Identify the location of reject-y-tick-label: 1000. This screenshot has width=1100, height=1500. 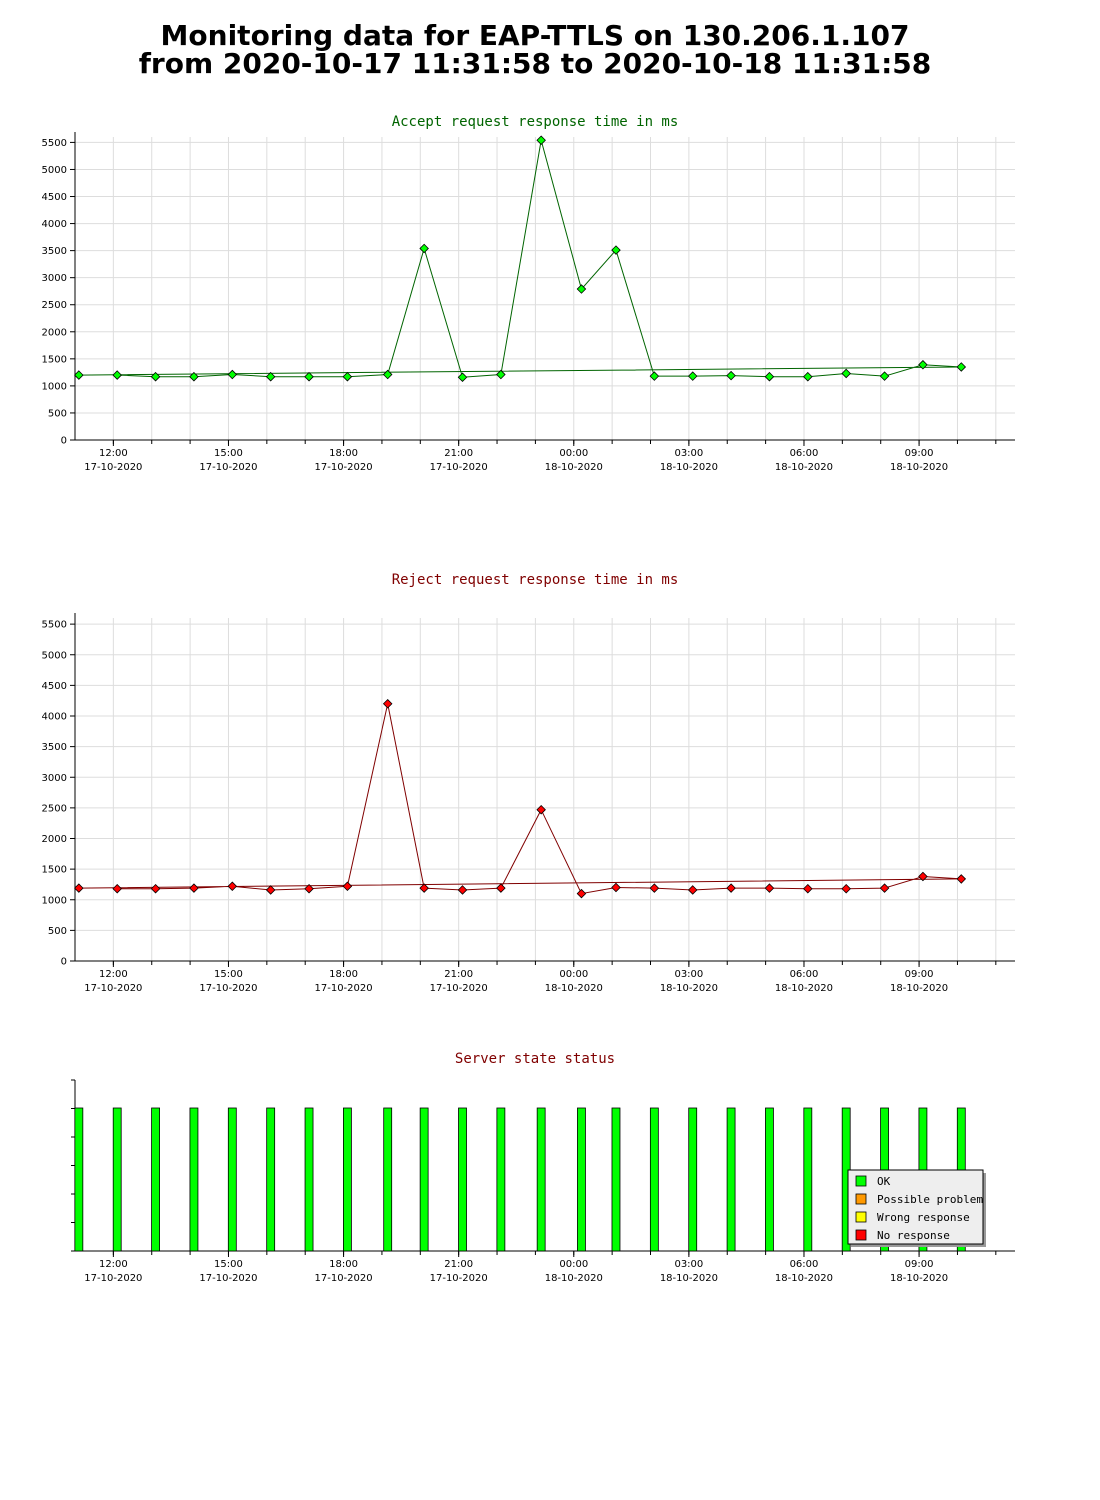
(54, 900).